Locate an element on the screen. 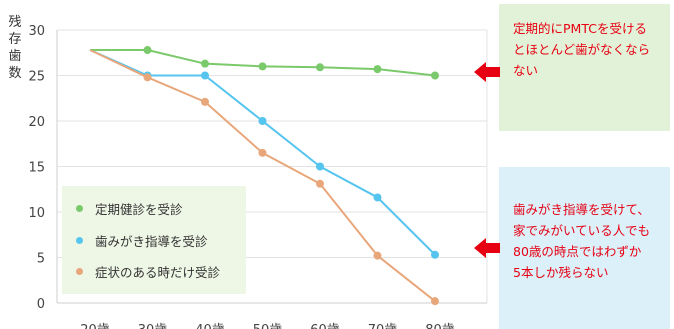 Image resolution: width=674 pixels, height=329 pixels. legend-label: 歯みがき指導を受診 is located at coordinates (151, 241).